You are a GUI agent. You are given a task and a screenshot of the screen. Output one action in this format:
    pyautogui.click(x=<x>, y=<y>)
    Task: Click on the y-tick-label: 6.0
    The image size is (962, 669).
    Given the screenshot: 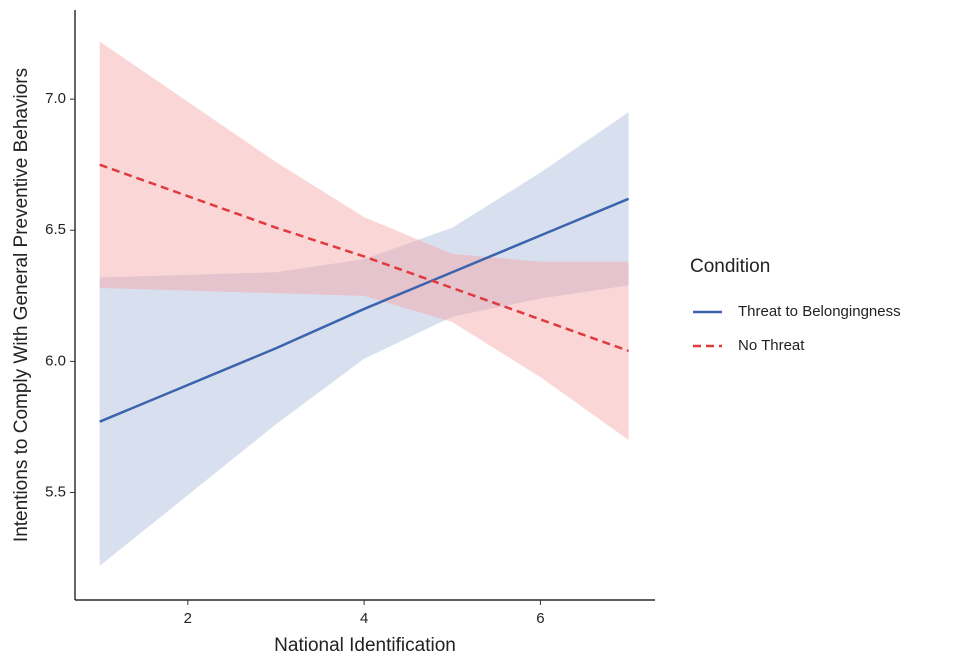 What is the action you would take?
    pyautogui.click(x=55, y=360)
    